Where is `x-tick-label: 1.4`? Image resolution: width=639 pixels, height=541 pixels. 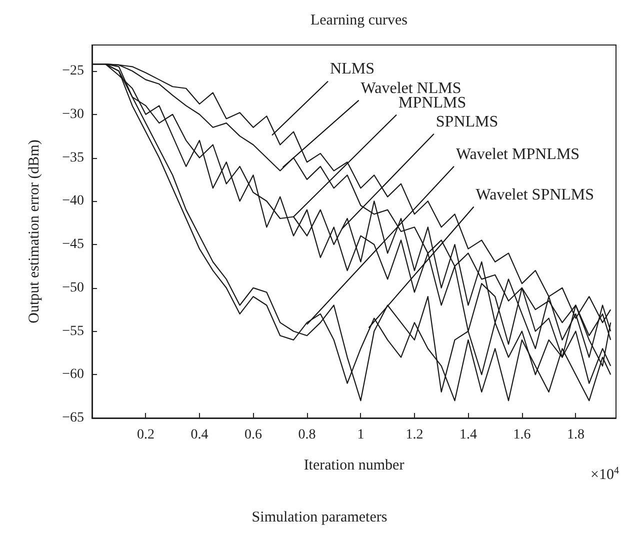 x-tick-label: 1.4 is located at coordinates (468, 435).